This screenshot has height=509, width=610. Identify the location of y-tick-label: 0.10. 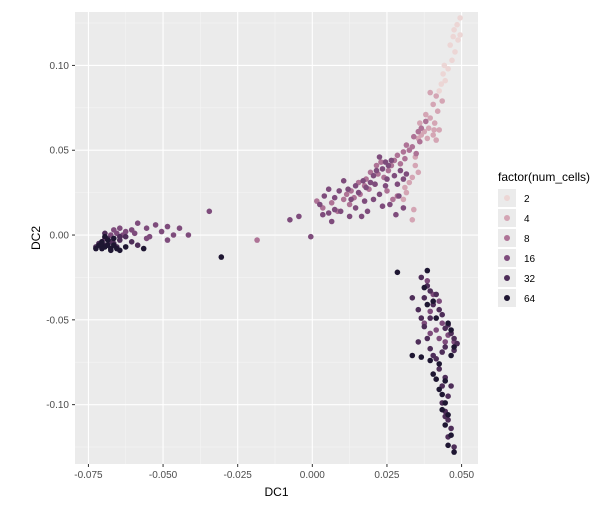
(60, 66).